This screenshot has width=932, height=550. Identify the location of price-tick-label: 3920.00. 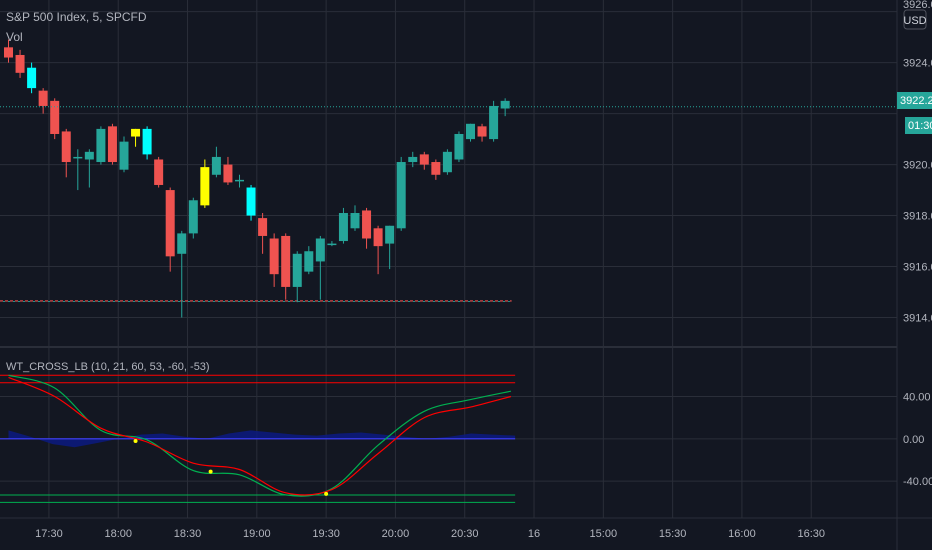
(917, 166).